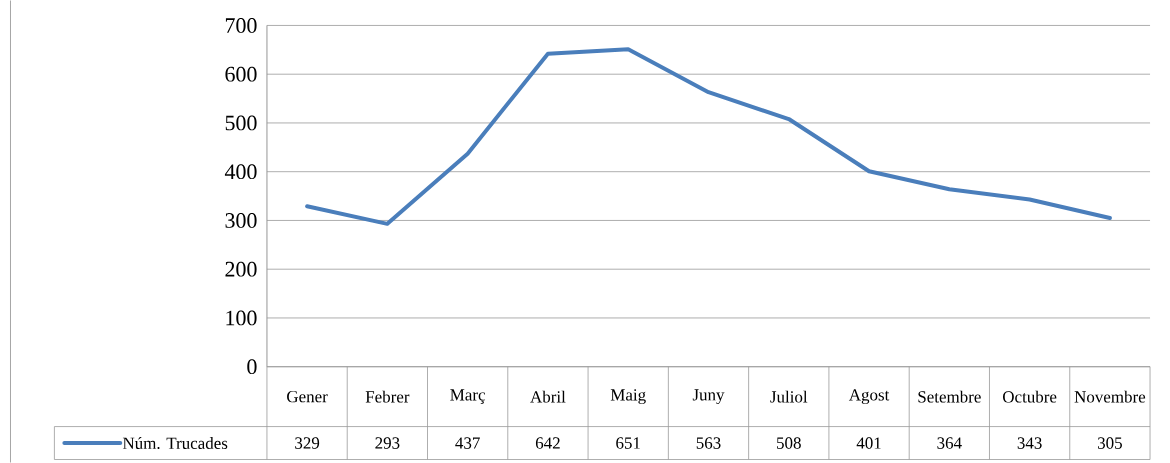 The image size is (1170, 463). Describe the element at coordinates (708, 443) in the screenshot. I see `data-label: 563` at that location.